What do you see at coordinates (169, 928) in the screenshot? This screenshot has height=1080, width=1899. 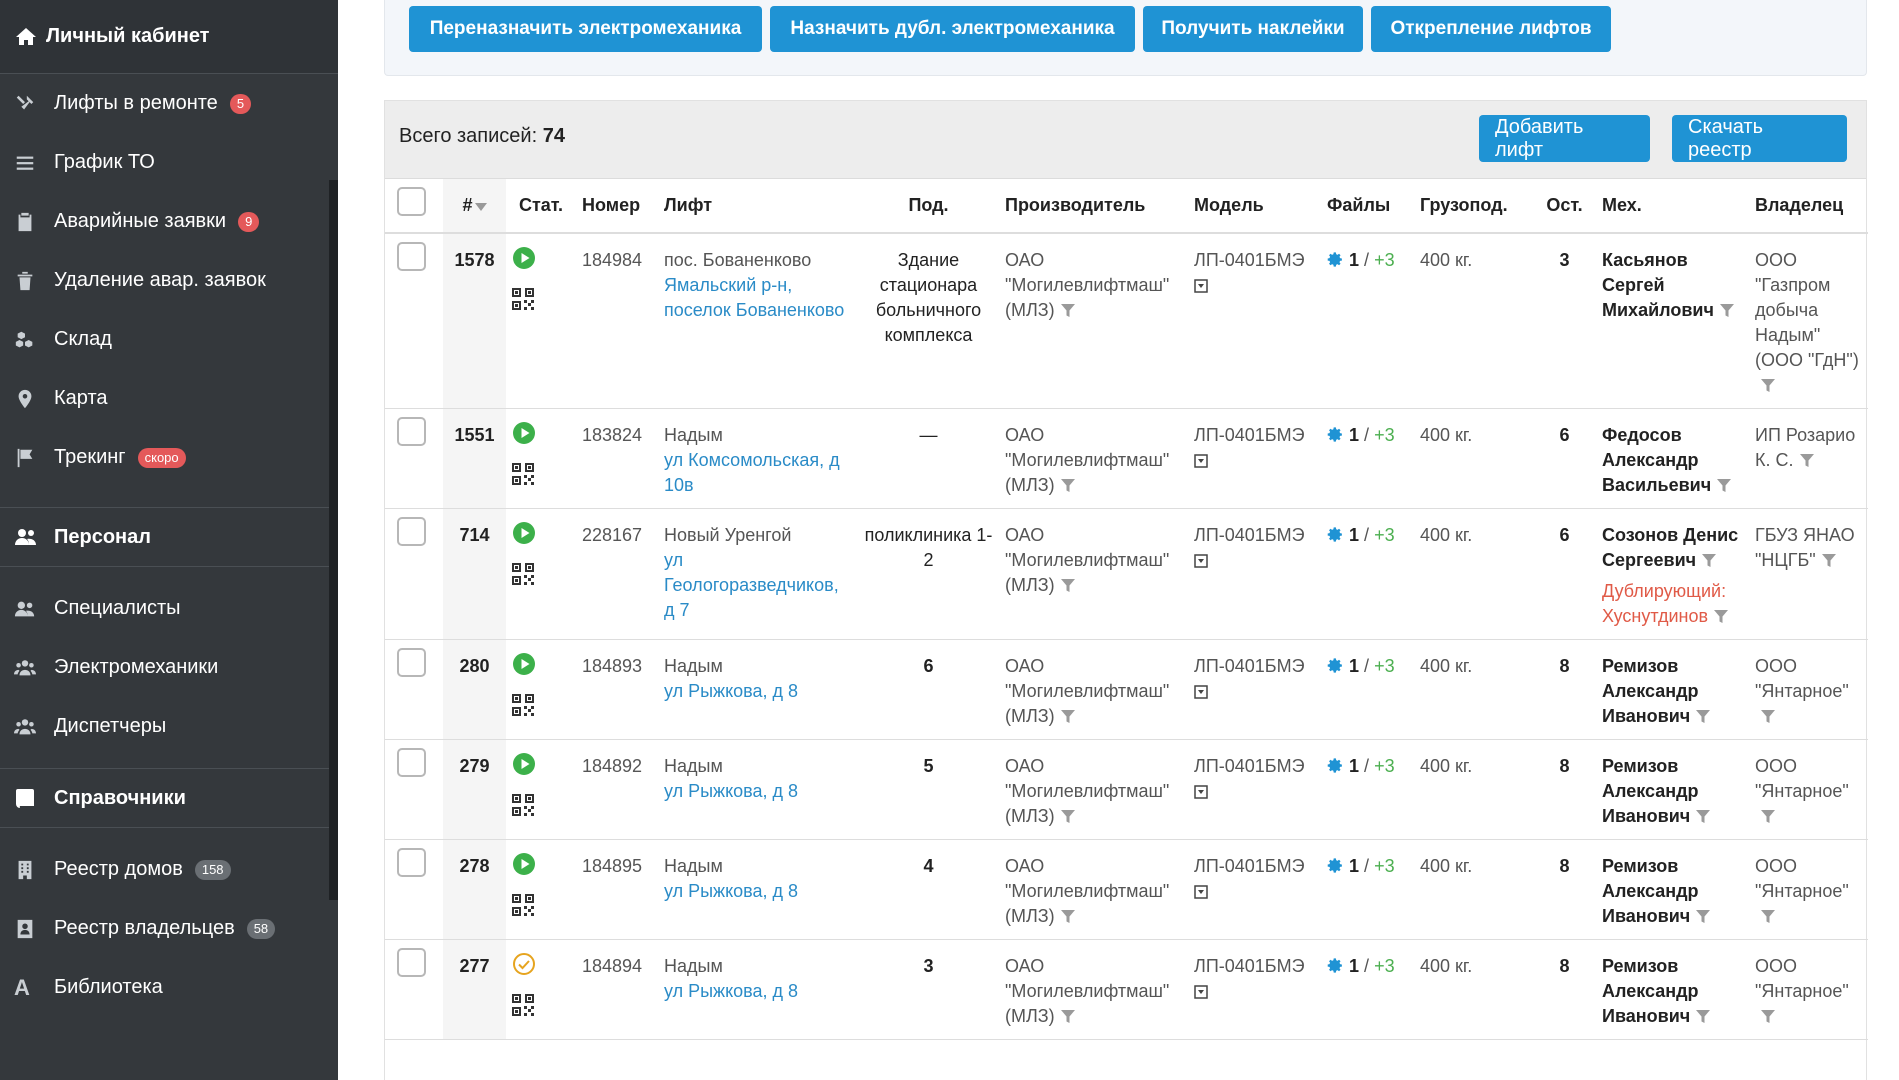 I see `sidebar-item-owners: Реестр владельцев 58` at bounding box center [169, 928].